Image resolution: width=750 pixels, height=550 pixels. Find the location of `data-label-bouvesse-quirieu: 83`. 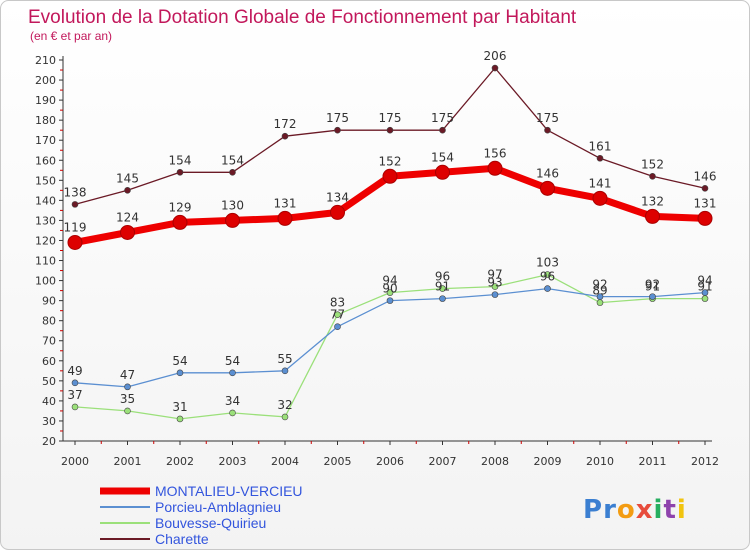

data-label-bouvesse-quirieu: 83 is located at coordinates (337, 303).